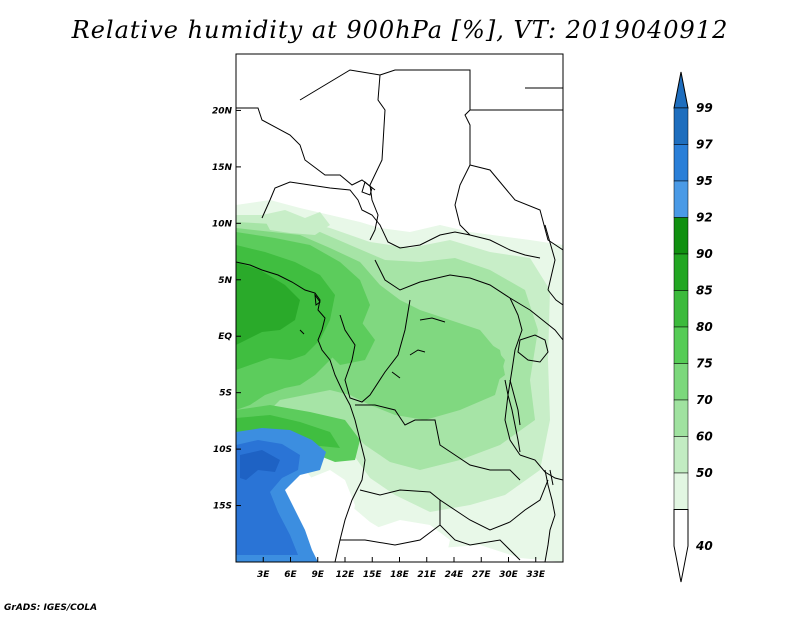 Image resolution: width=800 pixels, height=618 pixels. Describe the element at coordinates (310, 314) in the screenshot. I see `gulf-islands` at that location.